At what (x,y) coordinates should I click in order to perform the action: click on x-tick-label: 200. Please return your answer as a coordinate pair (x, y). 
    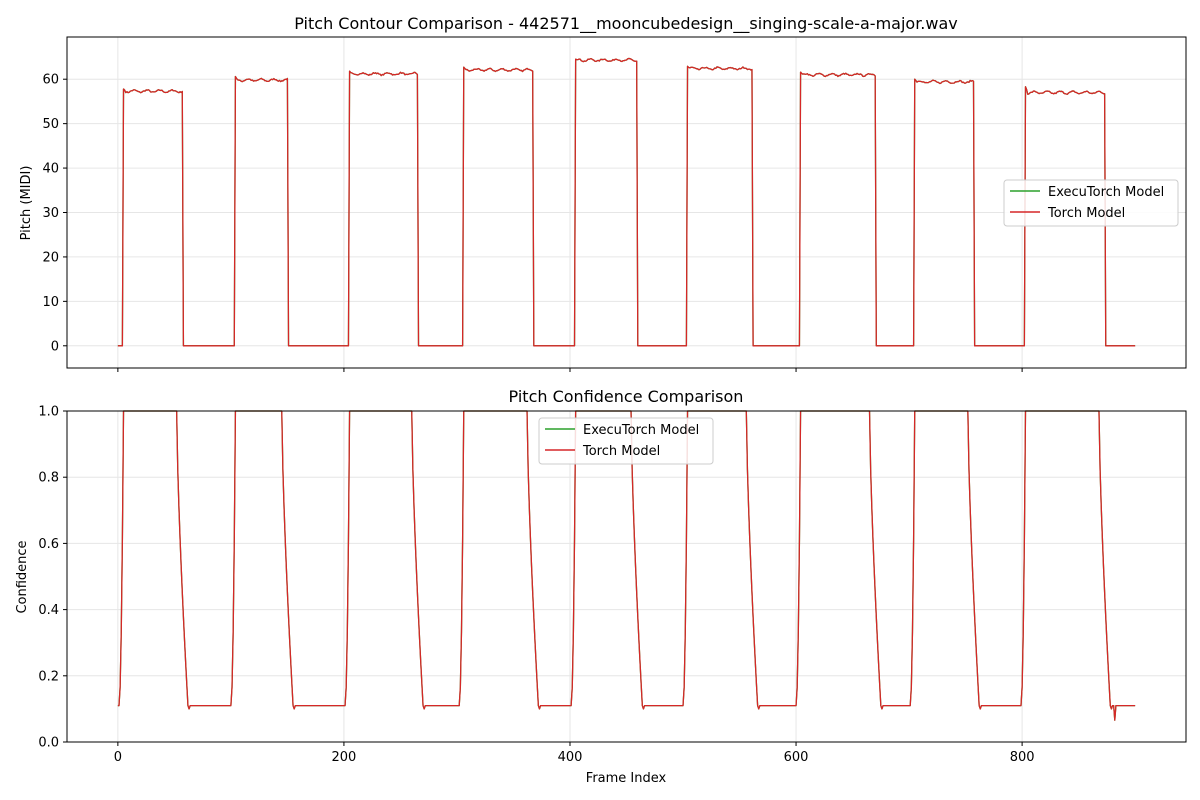
    Looking at the image, I should click on (344, 757).